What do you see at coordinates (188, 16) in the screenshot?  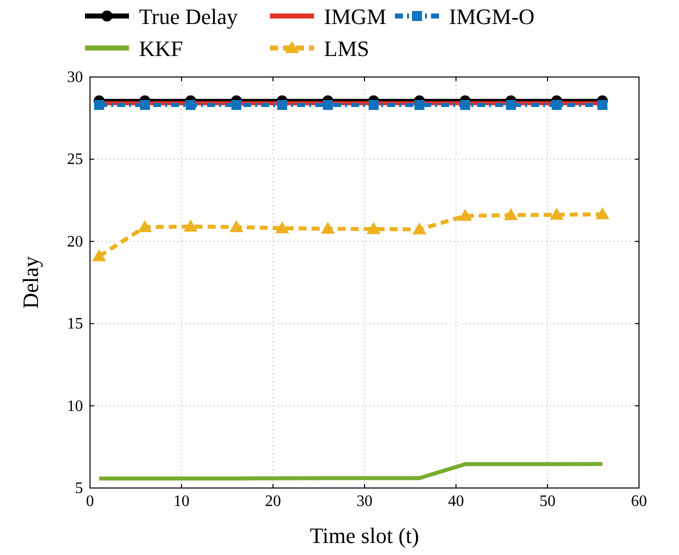 I see `legend-label: True Delay` at bounding box center [188, 16].